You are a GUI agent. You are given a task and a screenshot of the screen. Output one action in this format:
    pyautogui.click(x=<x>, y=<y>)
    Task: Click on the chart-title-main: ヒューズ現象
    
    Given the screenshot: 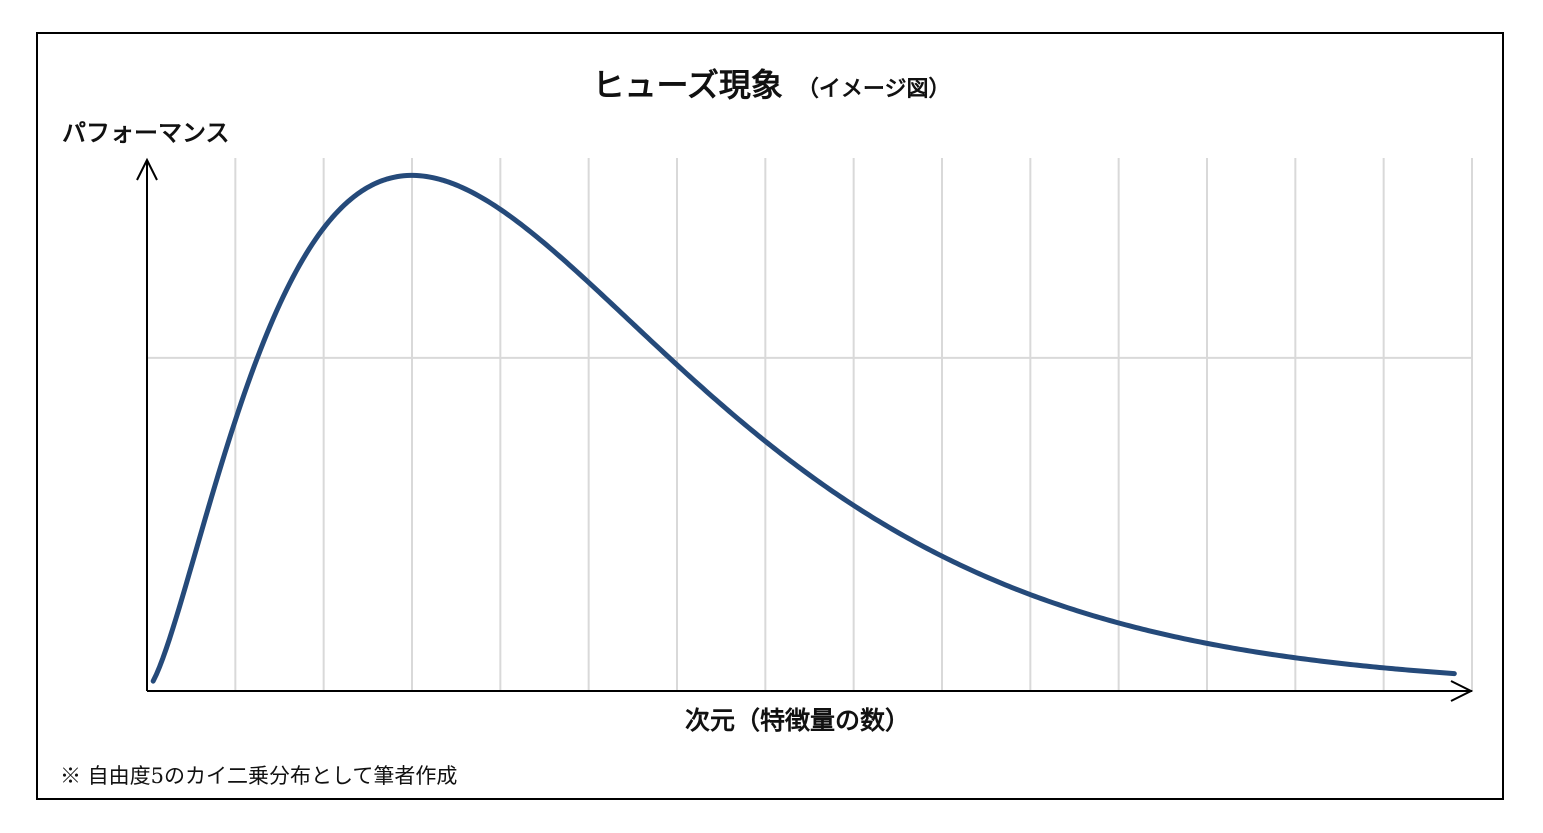 What is the action you would take?
    pyautogui.click(x=687, y=85)
    